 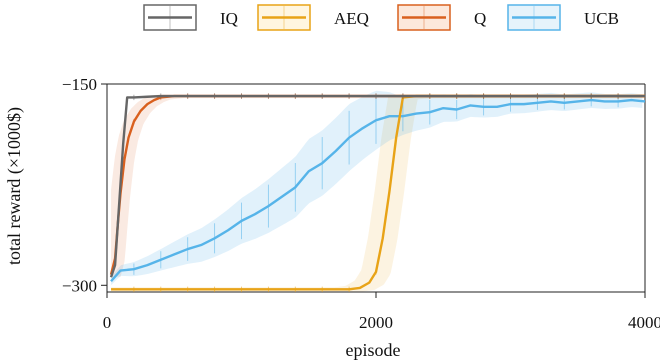 I want to click on legend-label-aeq: AEQ, so click(x=351, y=18).